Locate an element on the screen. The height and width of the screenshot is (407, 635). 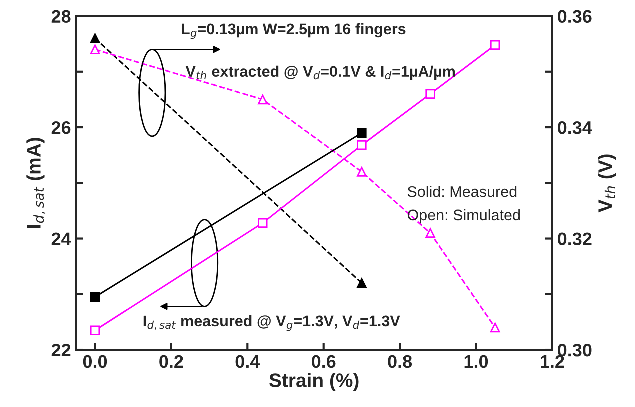
annotation: L$_{g}$=0.13µm W=2.5µm 16 fingers is located at coordinates (294, 31).